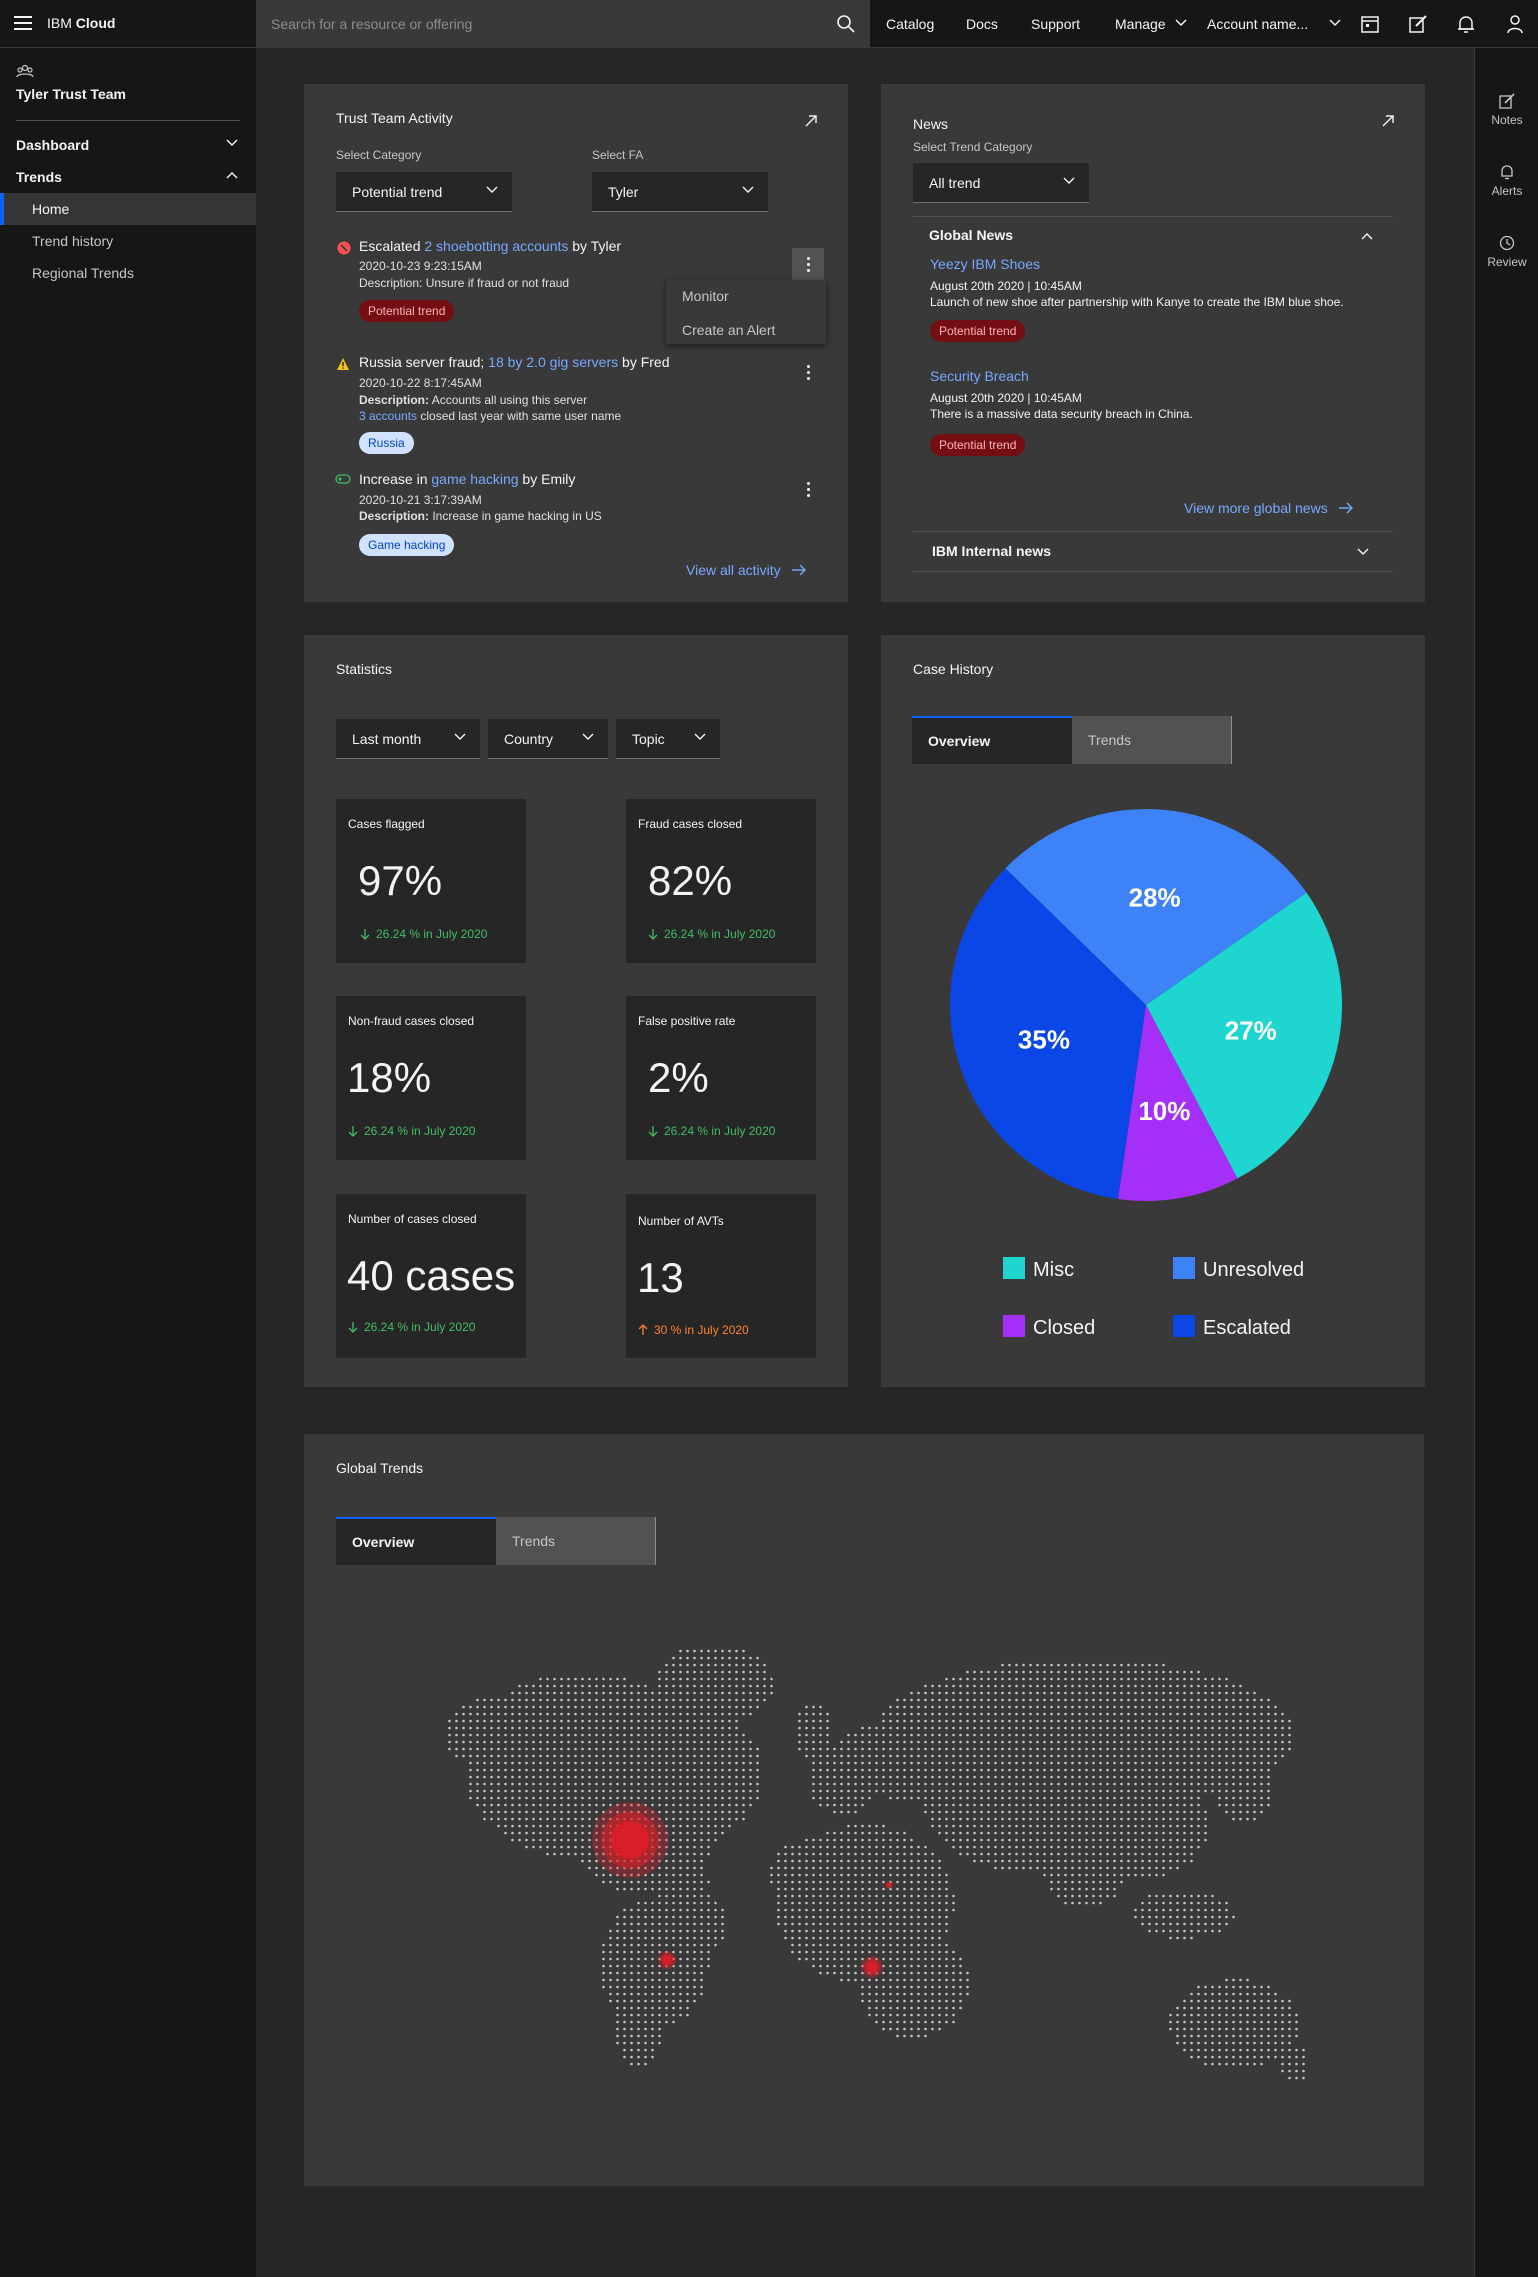  Describe the element at coordinates (1247, 1328) in the screenshot. I see `legend-label: Escalated` at that location.